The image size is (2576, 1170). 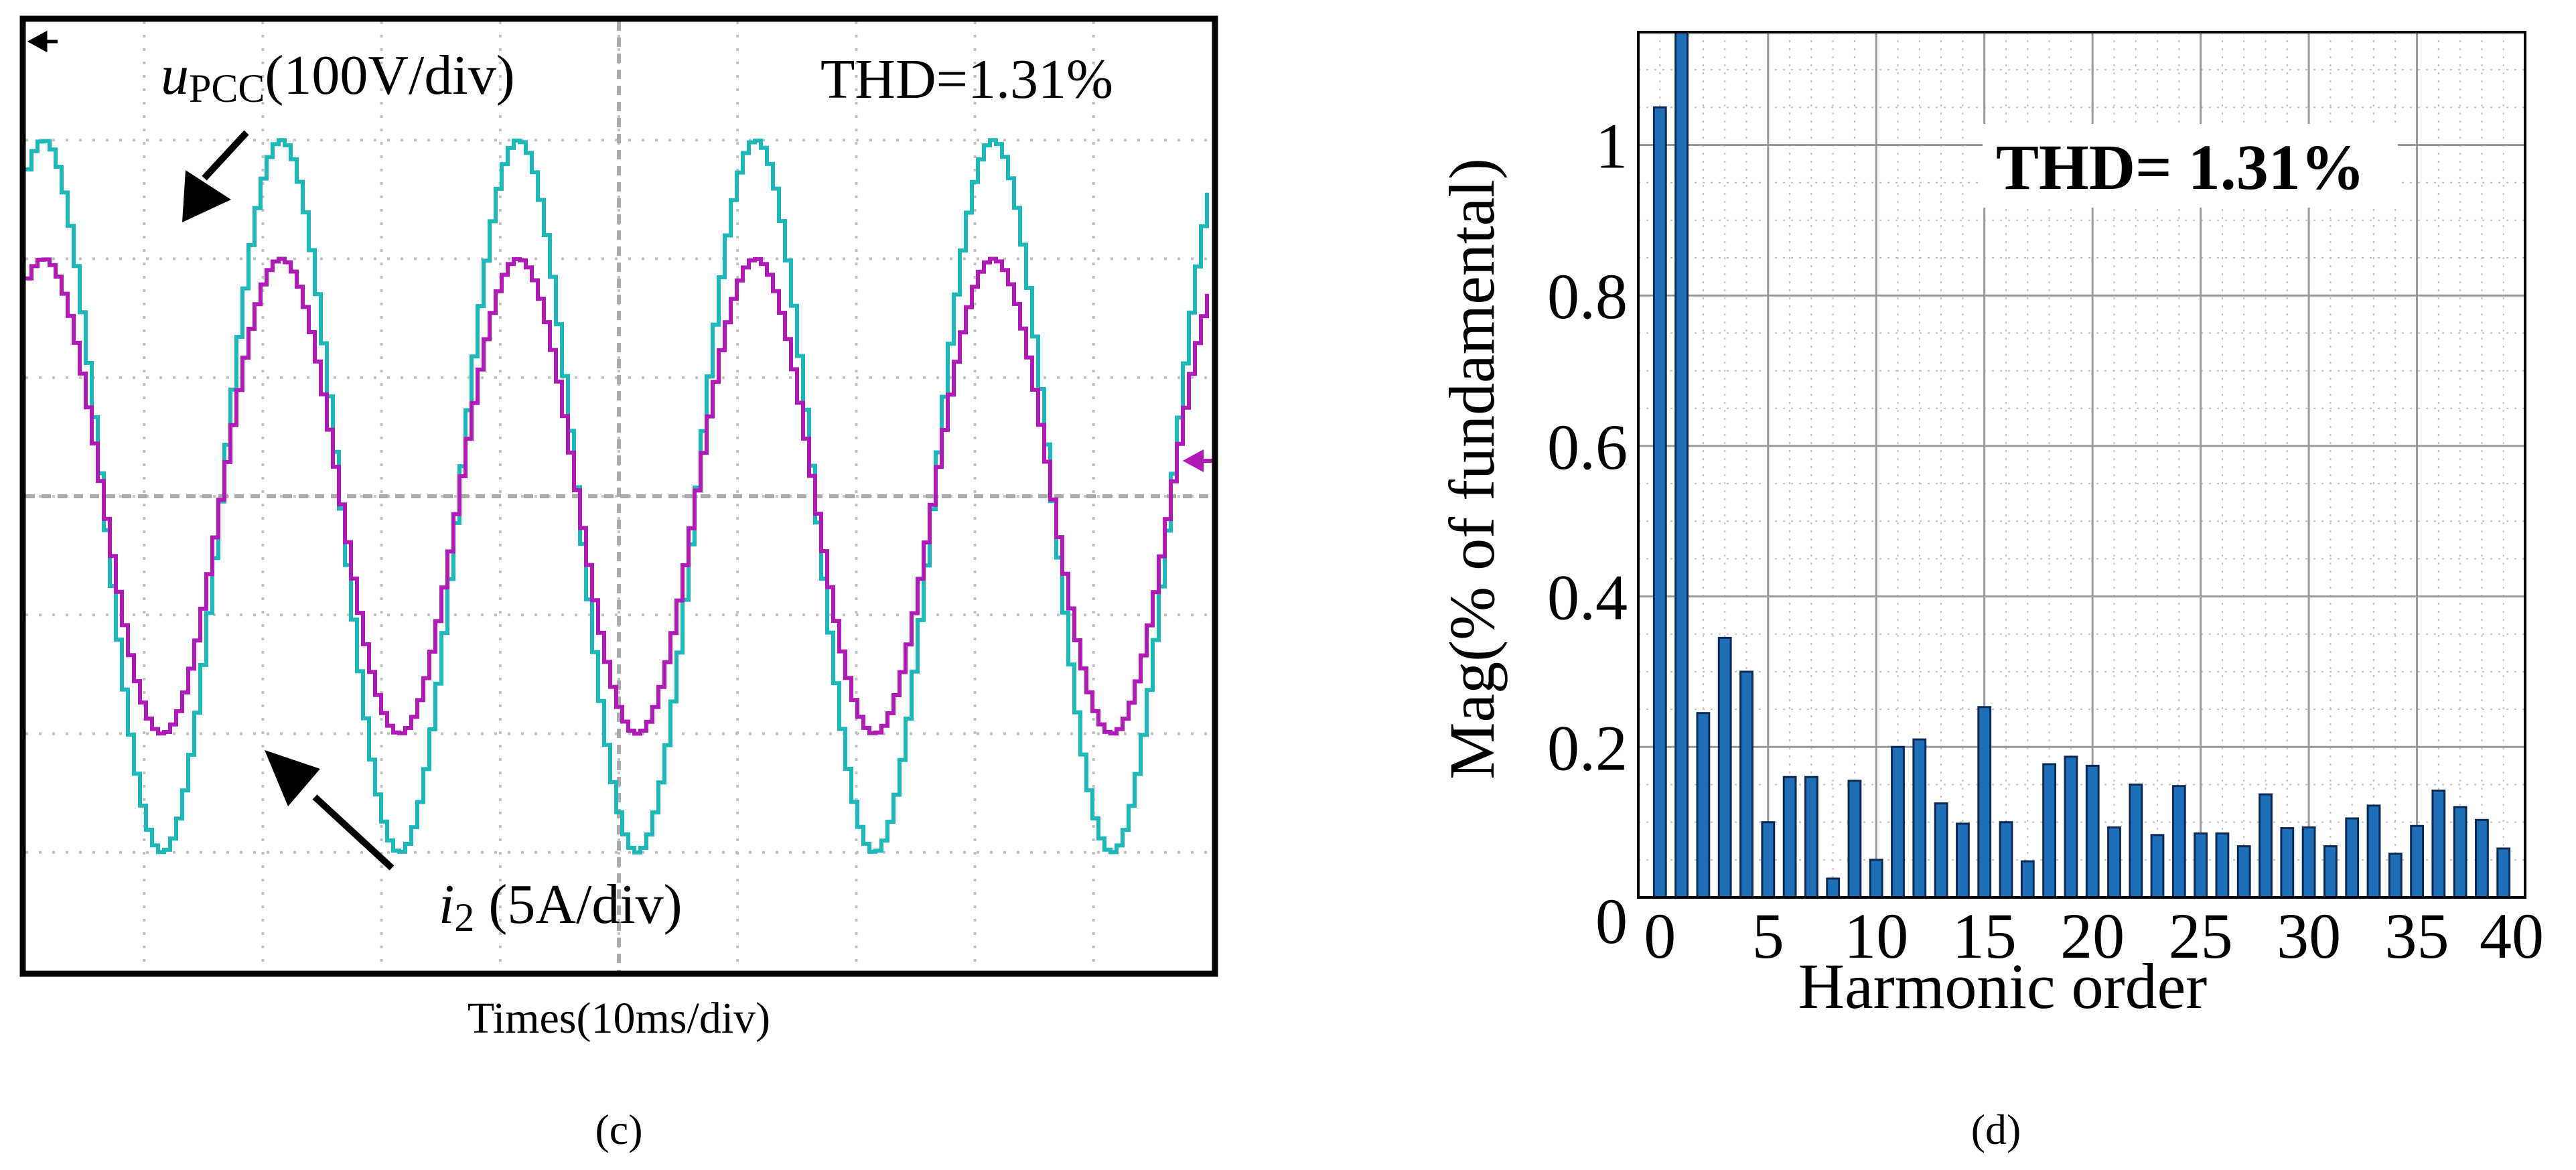 What do you see at coordinates (2201, 936) in the screenshot?
I see `spectrum-x-tick-label: 25` at bounding box center [2201, 936].